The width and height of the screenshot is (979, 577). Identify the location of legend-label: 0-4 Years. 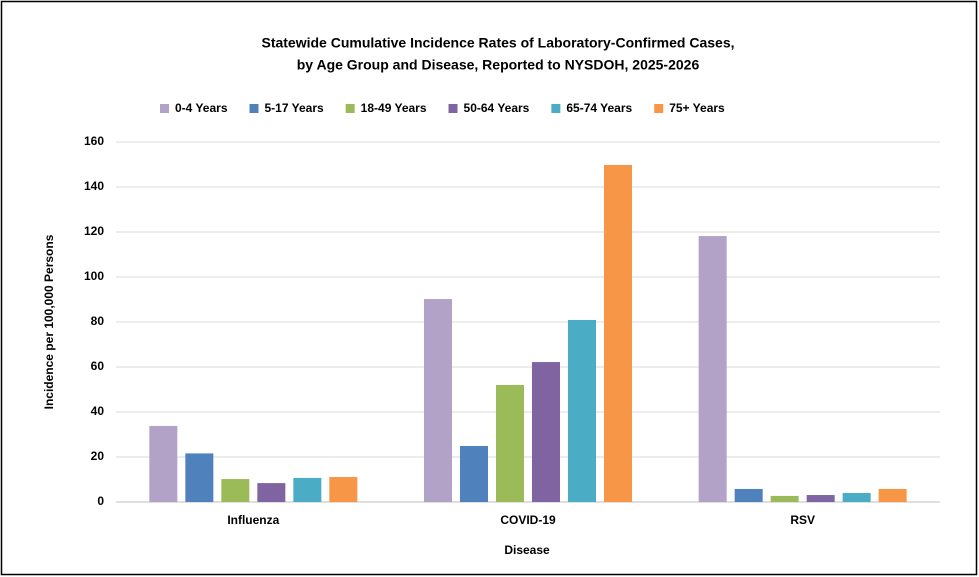
(201, 108).